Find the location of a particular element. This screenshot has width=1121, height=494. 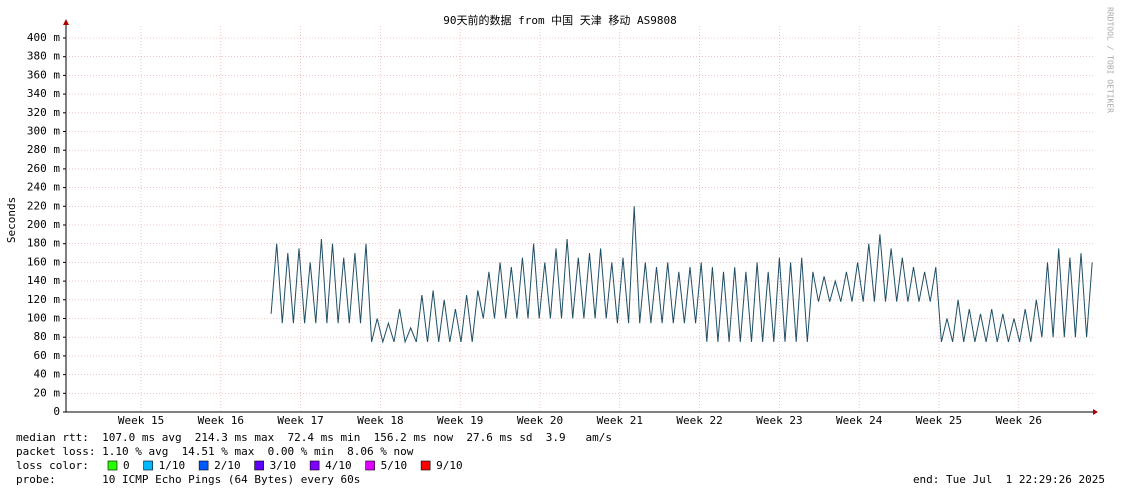

y-arrow is located at coordinates (66, 22).